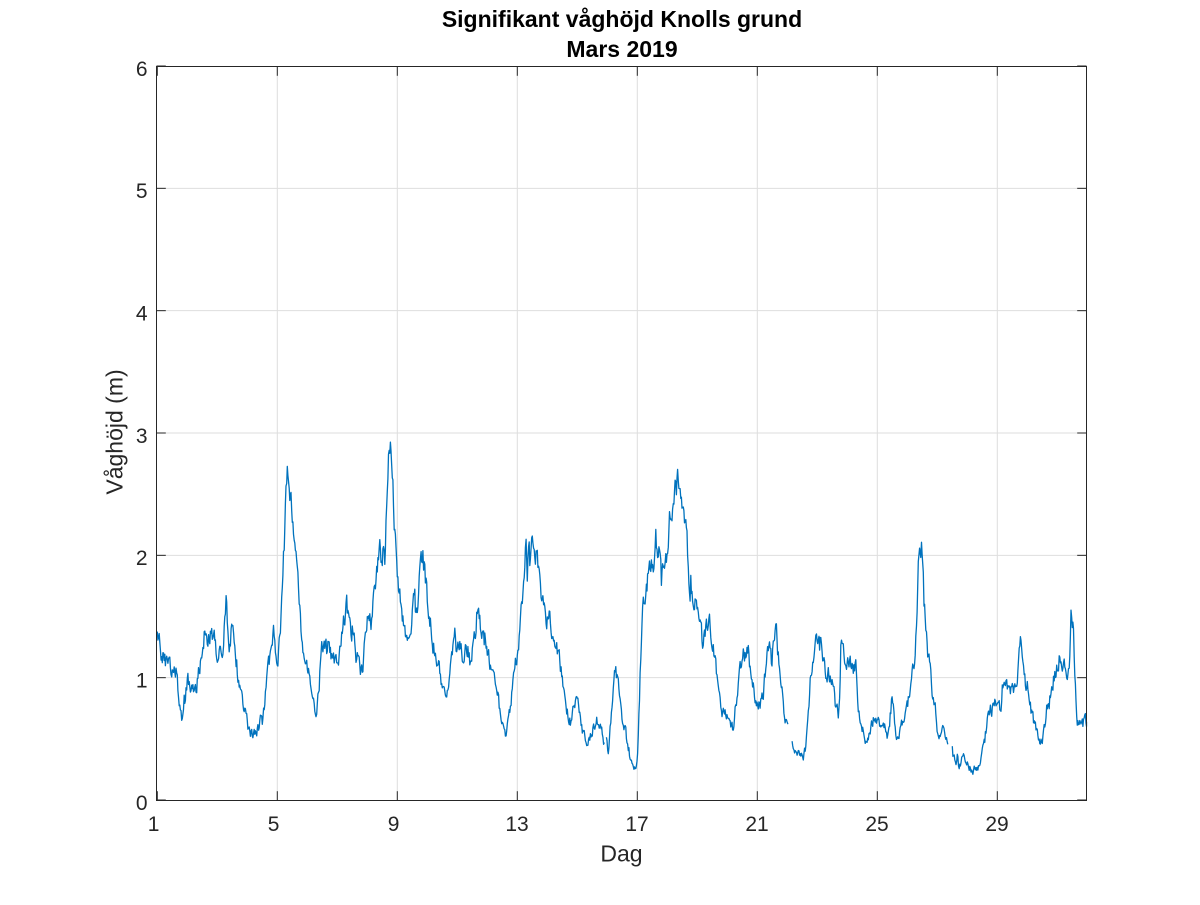 This screenshot has height=905, width=1200. Describe the element at coordinates (142, 69) in the screenshot. I see `svg-text: 6` at that location.